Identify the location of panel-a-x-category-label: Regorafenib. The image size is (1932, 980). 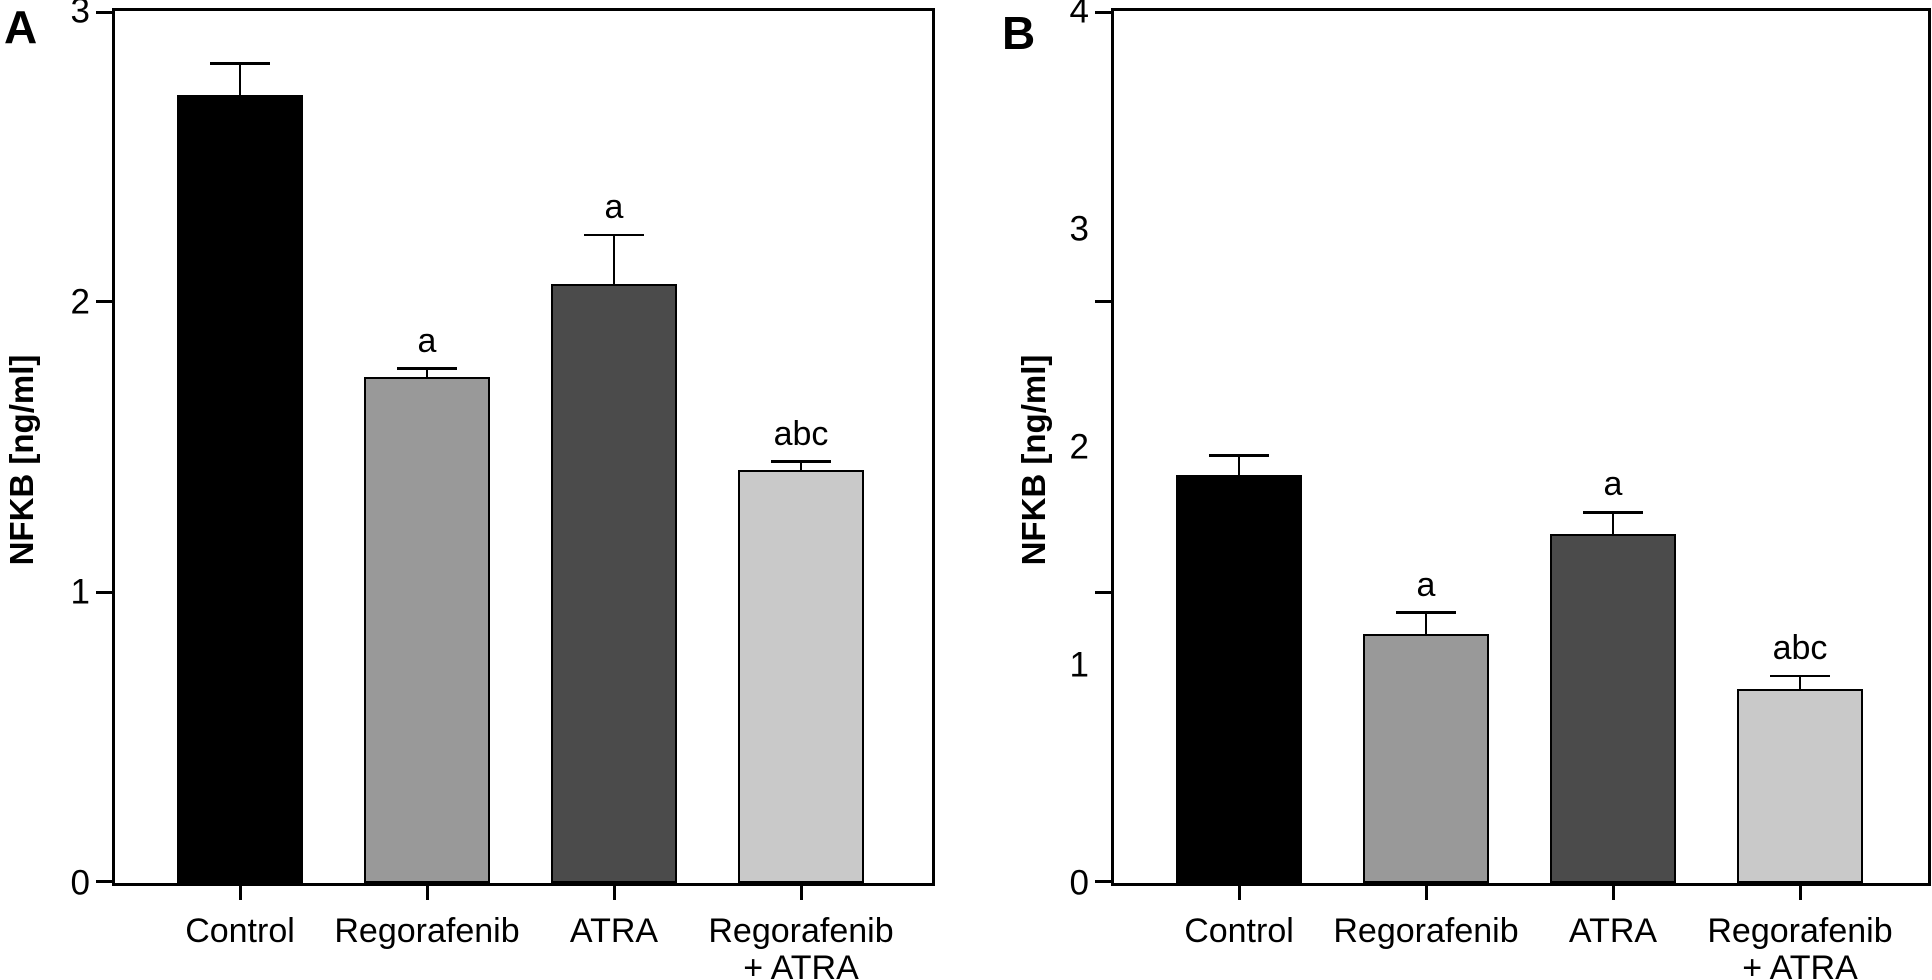
(427, 931).